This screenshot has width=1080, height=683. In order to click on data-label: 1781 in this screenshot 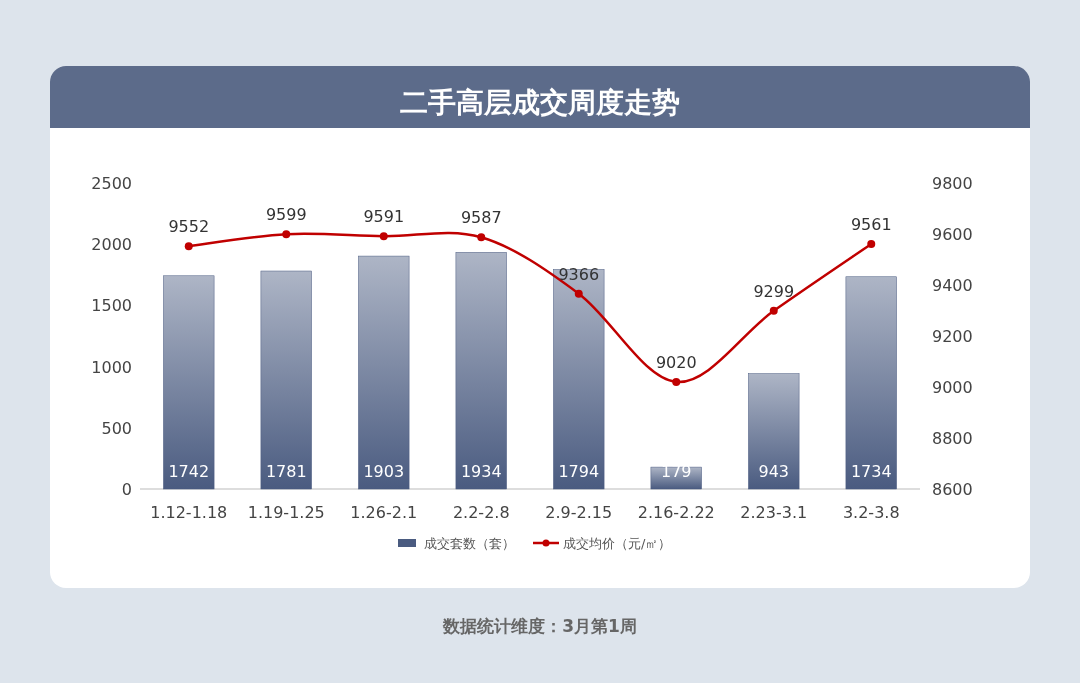, I will do `click(286, 471)`.